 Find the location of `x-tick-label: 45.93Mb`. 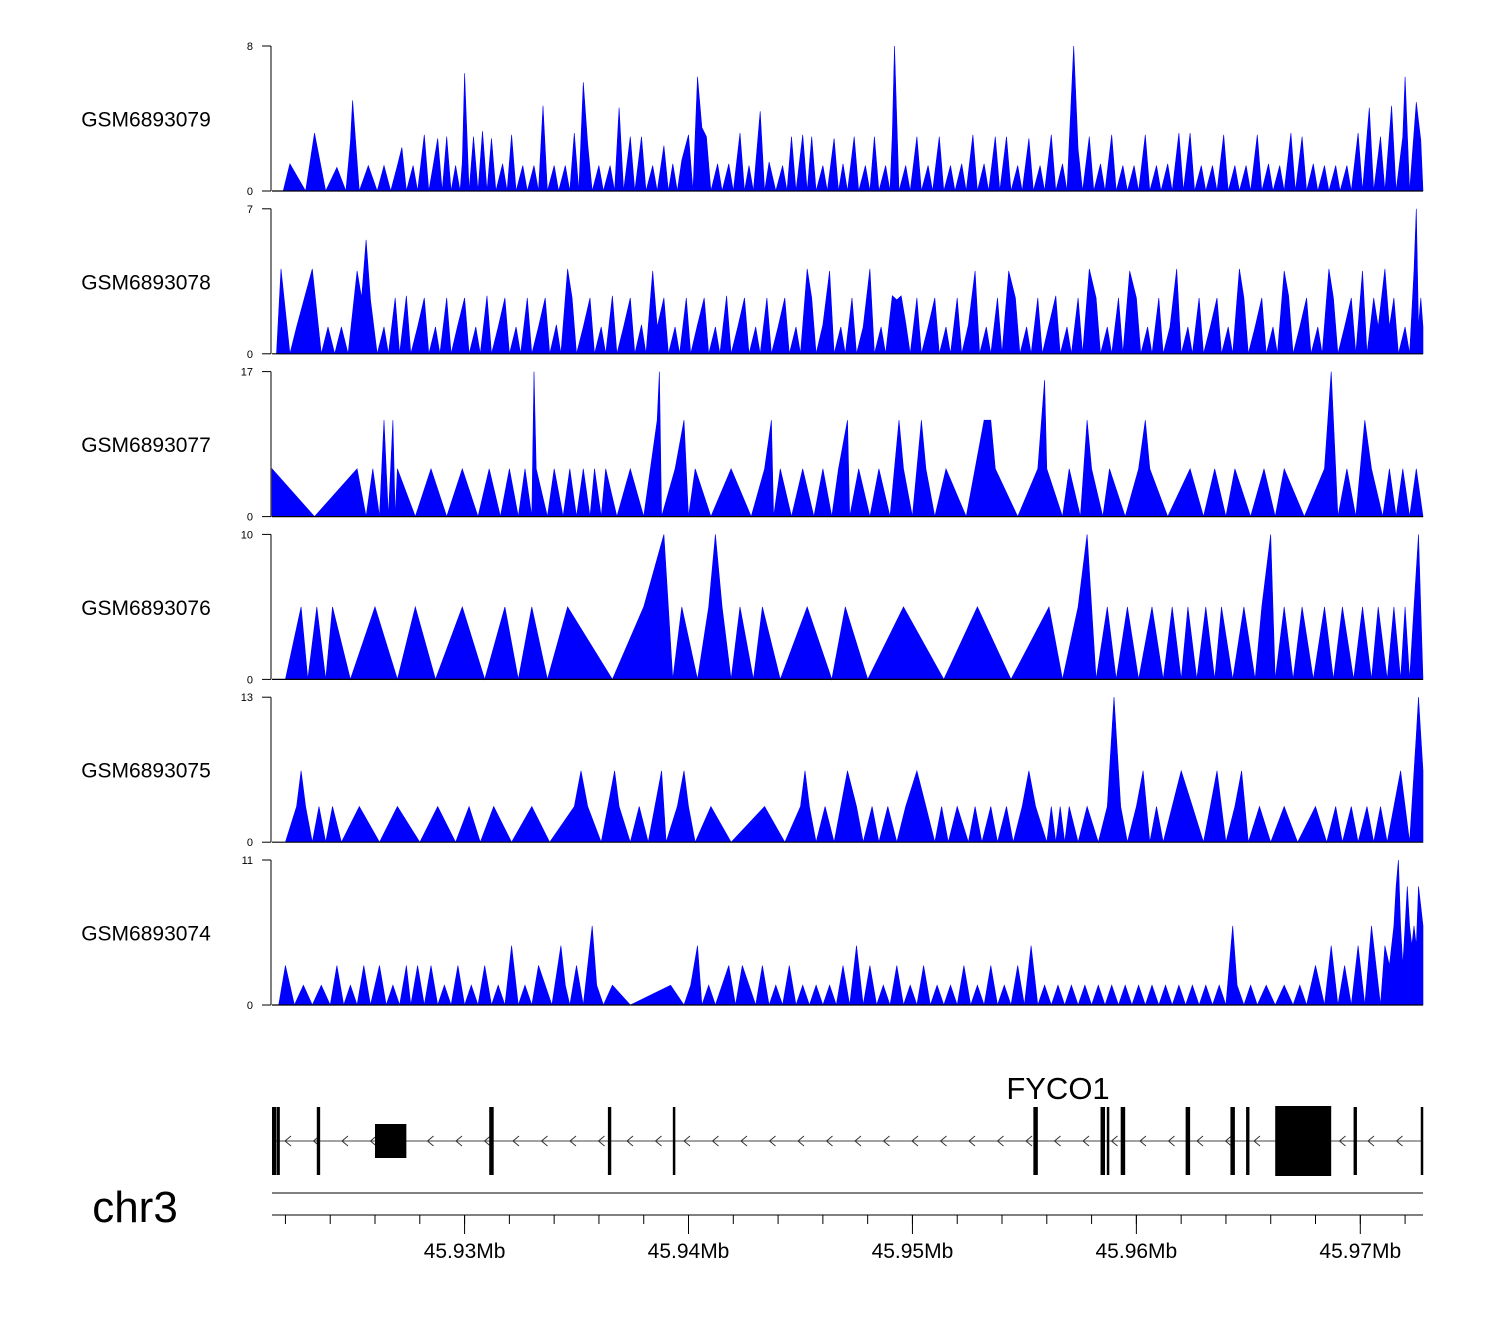

x-tick-label: 45.93Mb is located at coordinates (465, 1251).